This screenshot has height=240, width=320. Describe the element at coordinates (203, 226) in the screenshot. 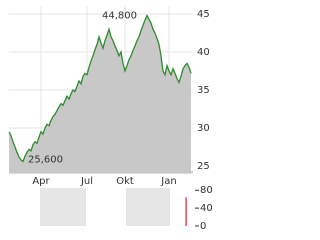

I see `y-tick-label: 0` at that location.